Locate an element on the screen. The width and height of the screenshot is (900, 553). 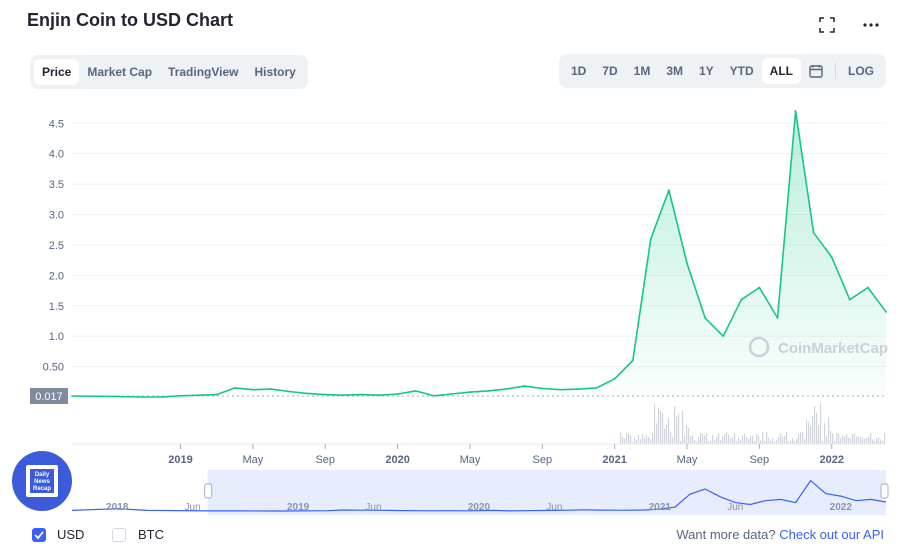
usd-checkbox is located at coordinates (39, 535).